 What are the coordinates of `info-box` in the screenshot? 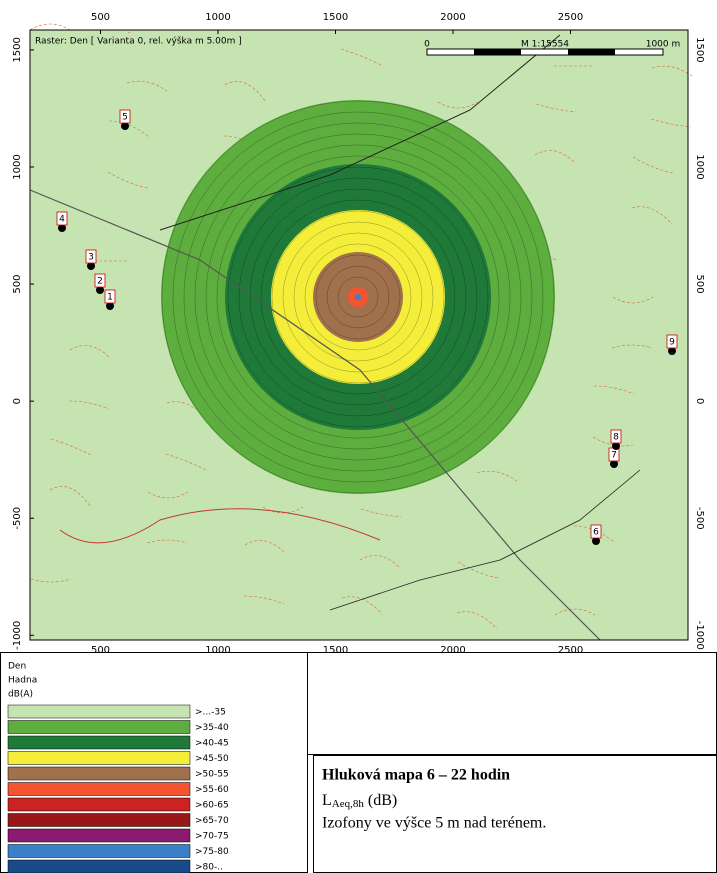 It's located at (515, 814).